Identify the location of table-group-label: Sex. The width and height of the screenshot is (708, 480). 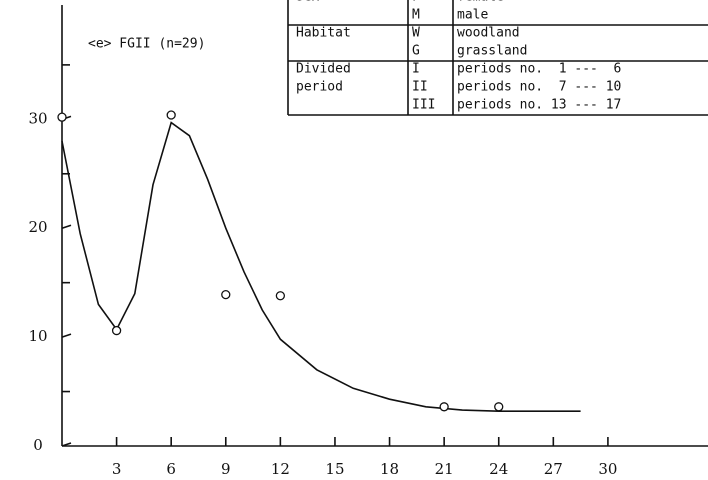
(308, 2).